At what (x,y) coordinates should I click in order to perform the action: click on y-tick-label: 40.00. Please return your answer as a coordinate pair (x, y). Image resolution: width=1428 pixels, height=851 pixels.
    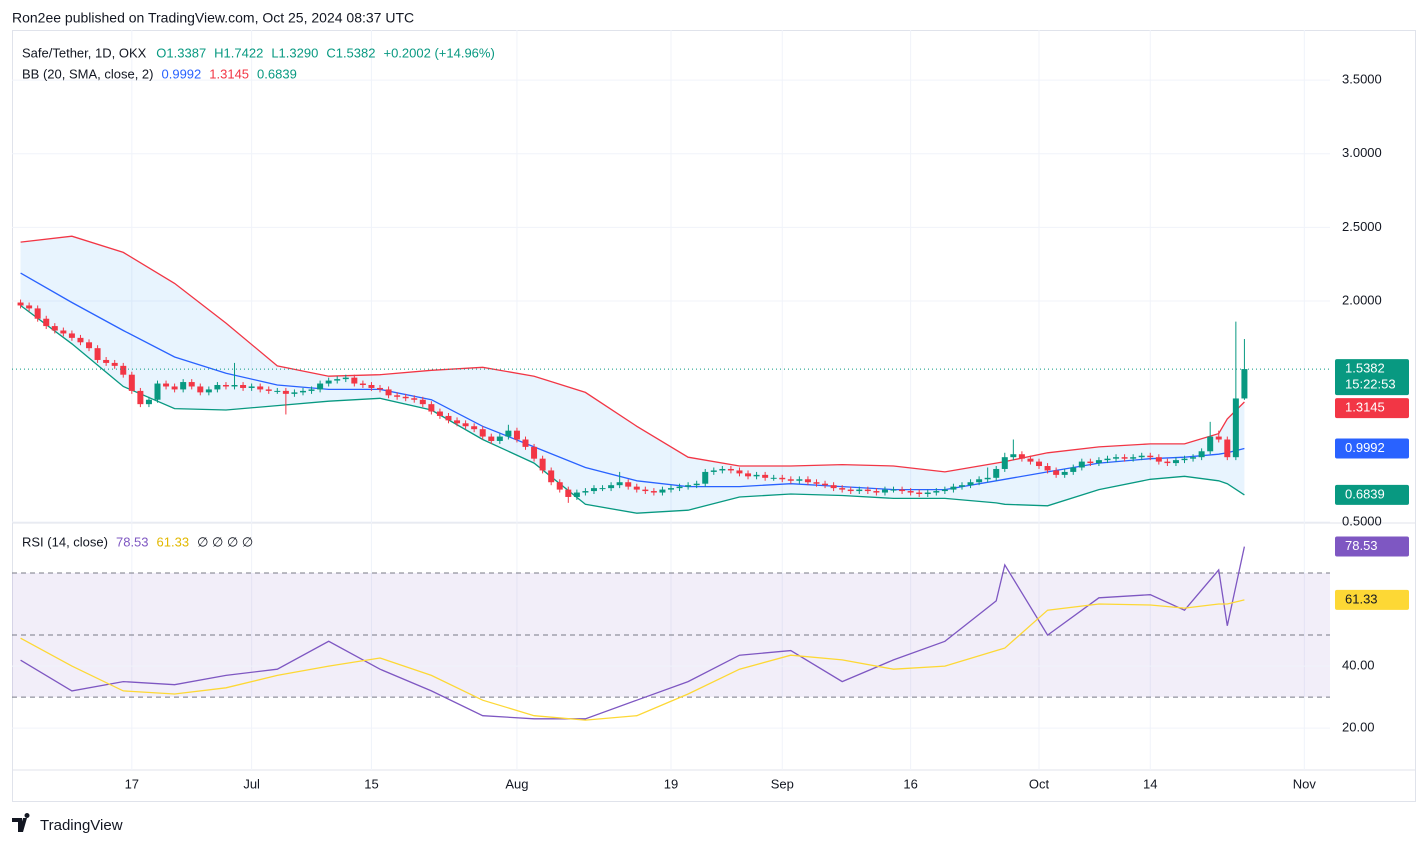
    Looking at the image, I should click on (1358, 665).